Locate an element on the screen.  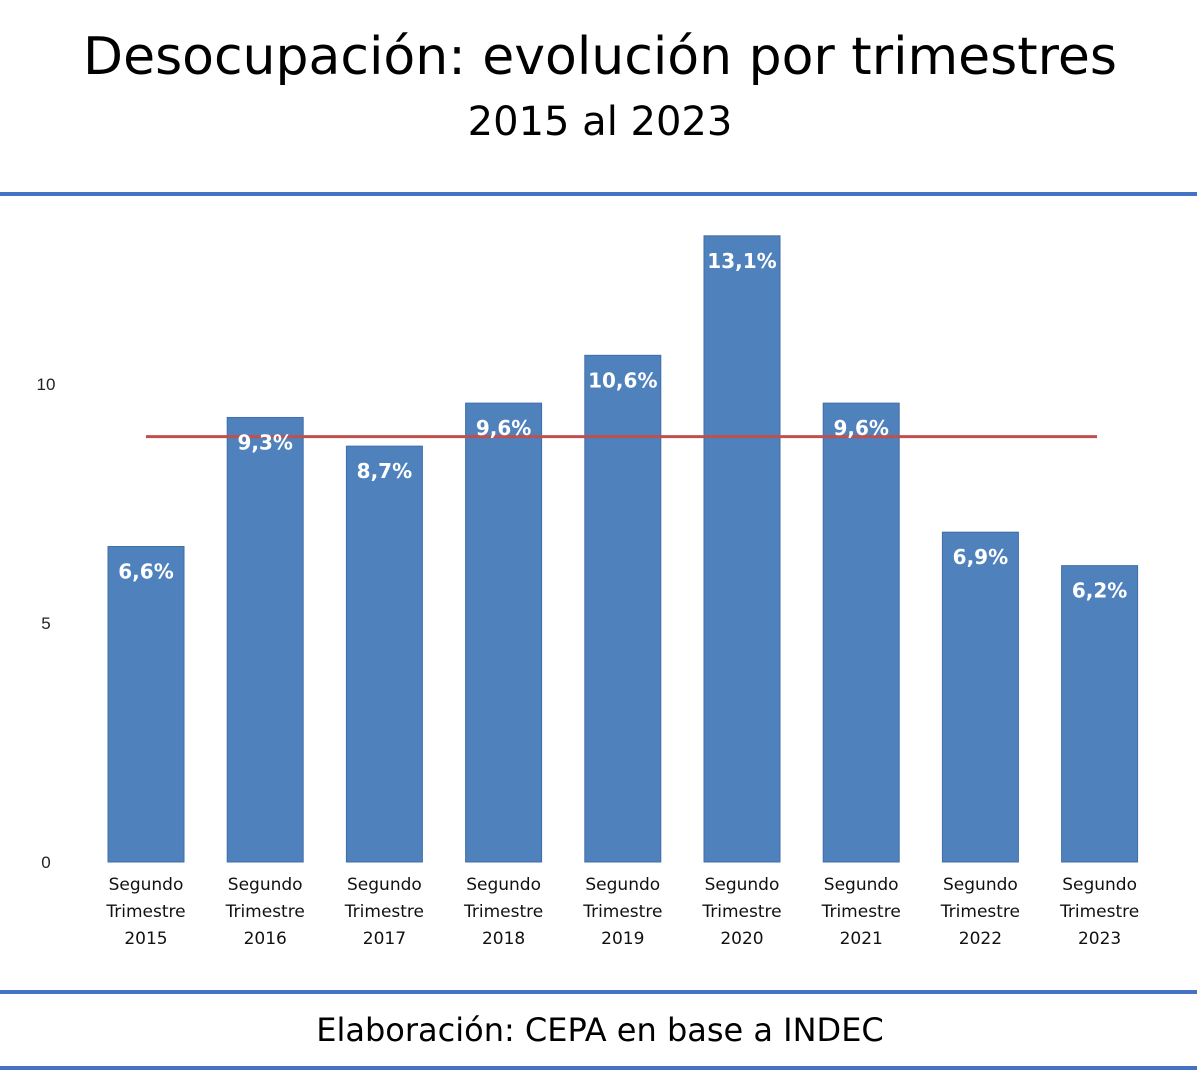
bar-value-label: 13,1% is located at coordinates (741, 261).